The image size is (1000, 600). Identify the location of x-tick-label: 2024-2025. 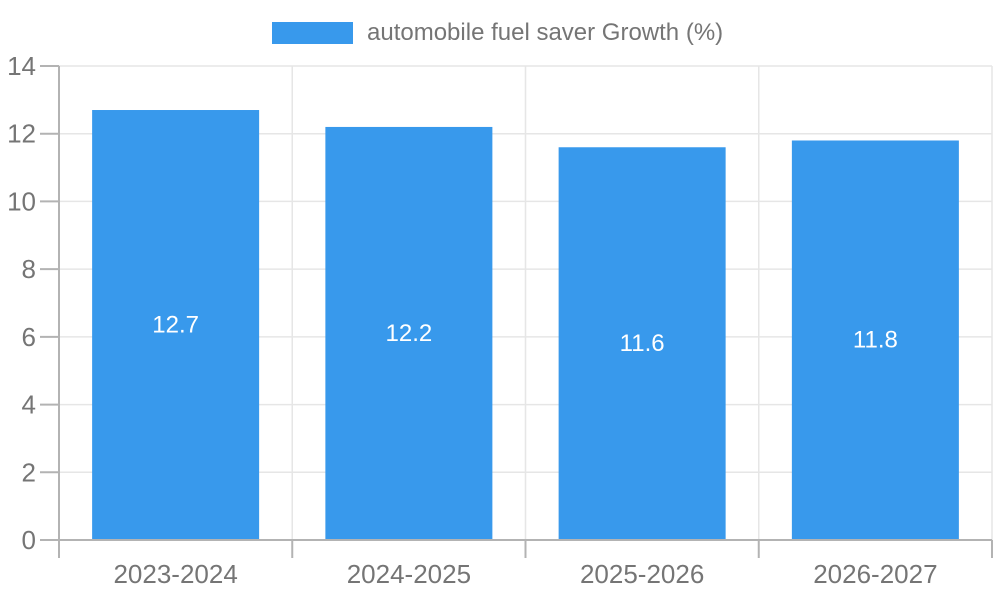
(409, 574).